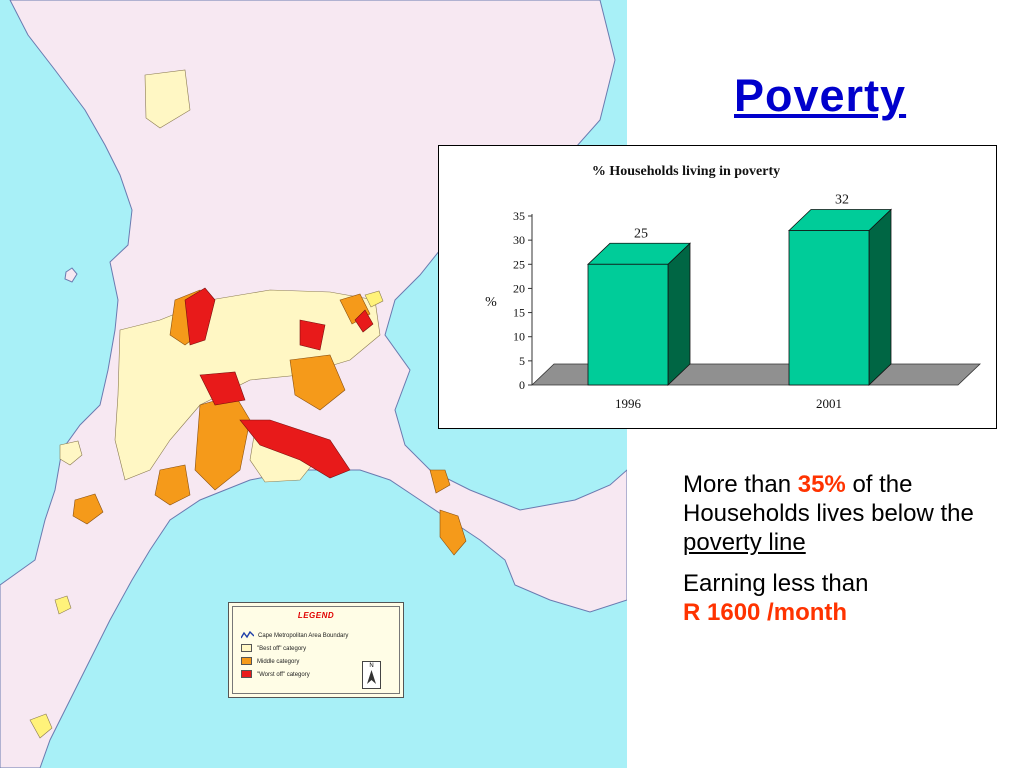 This screenshot has height=768, width=1024. What do you see at coordinates (829, 308) in the screenshot?
I see `bar-2001` at bounding box center [829, 308].